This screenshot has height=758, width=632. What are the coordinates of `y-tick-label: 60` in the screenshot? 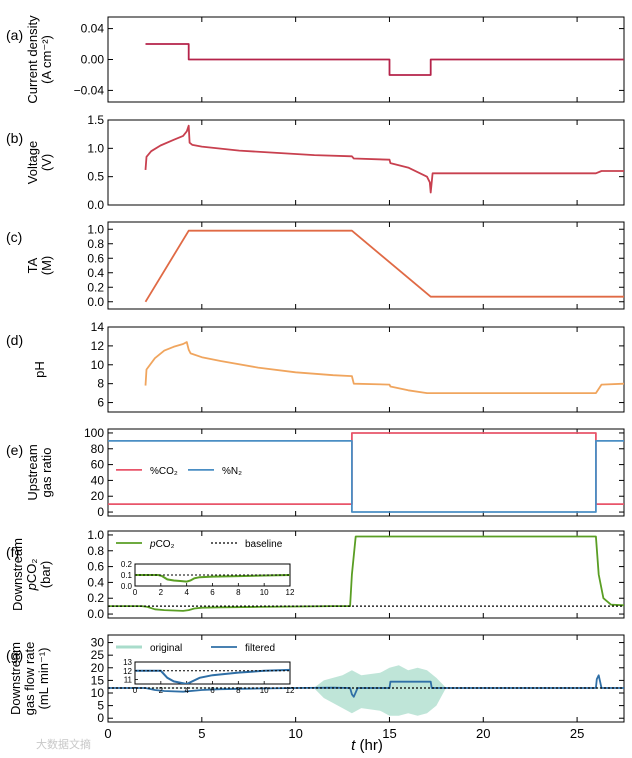 It's located at (98, 465).